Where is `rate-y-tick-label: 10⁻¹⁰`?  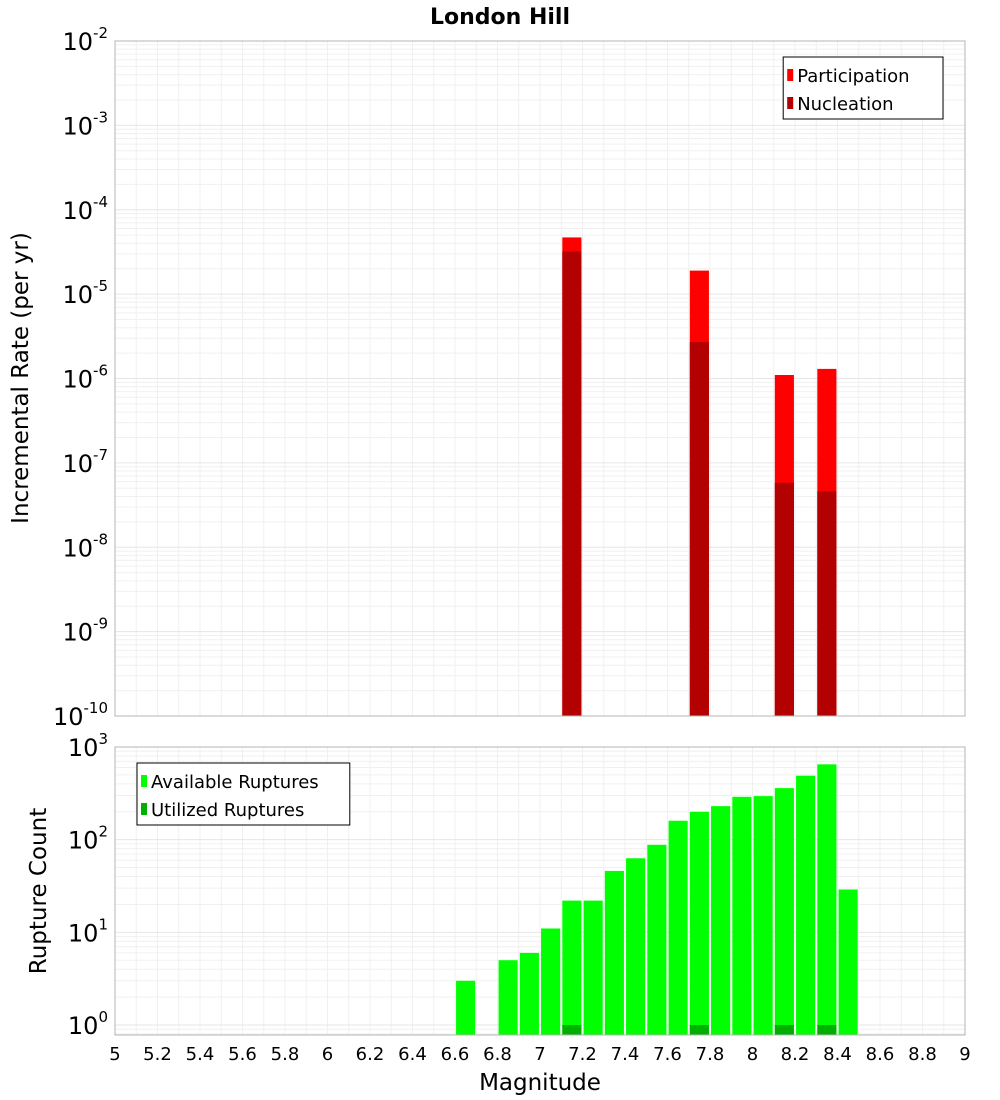 rate-y-tick-label: 10⁻¹⁰ is located at coordinates (80, 715).